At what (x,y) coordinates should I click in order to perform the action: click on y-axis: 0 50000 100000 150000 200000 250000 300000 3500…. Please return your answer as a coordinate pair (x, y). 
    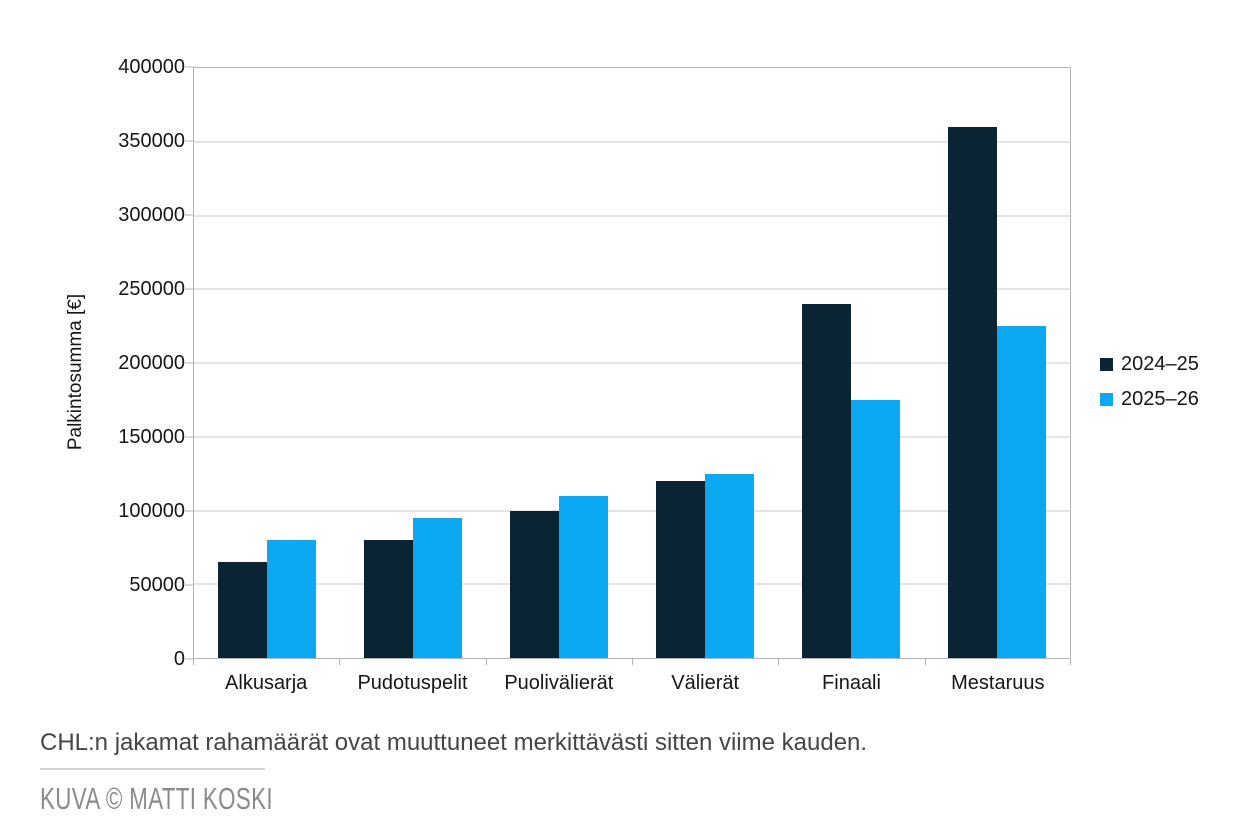
    Looking at the image, I should click on (97, 363).